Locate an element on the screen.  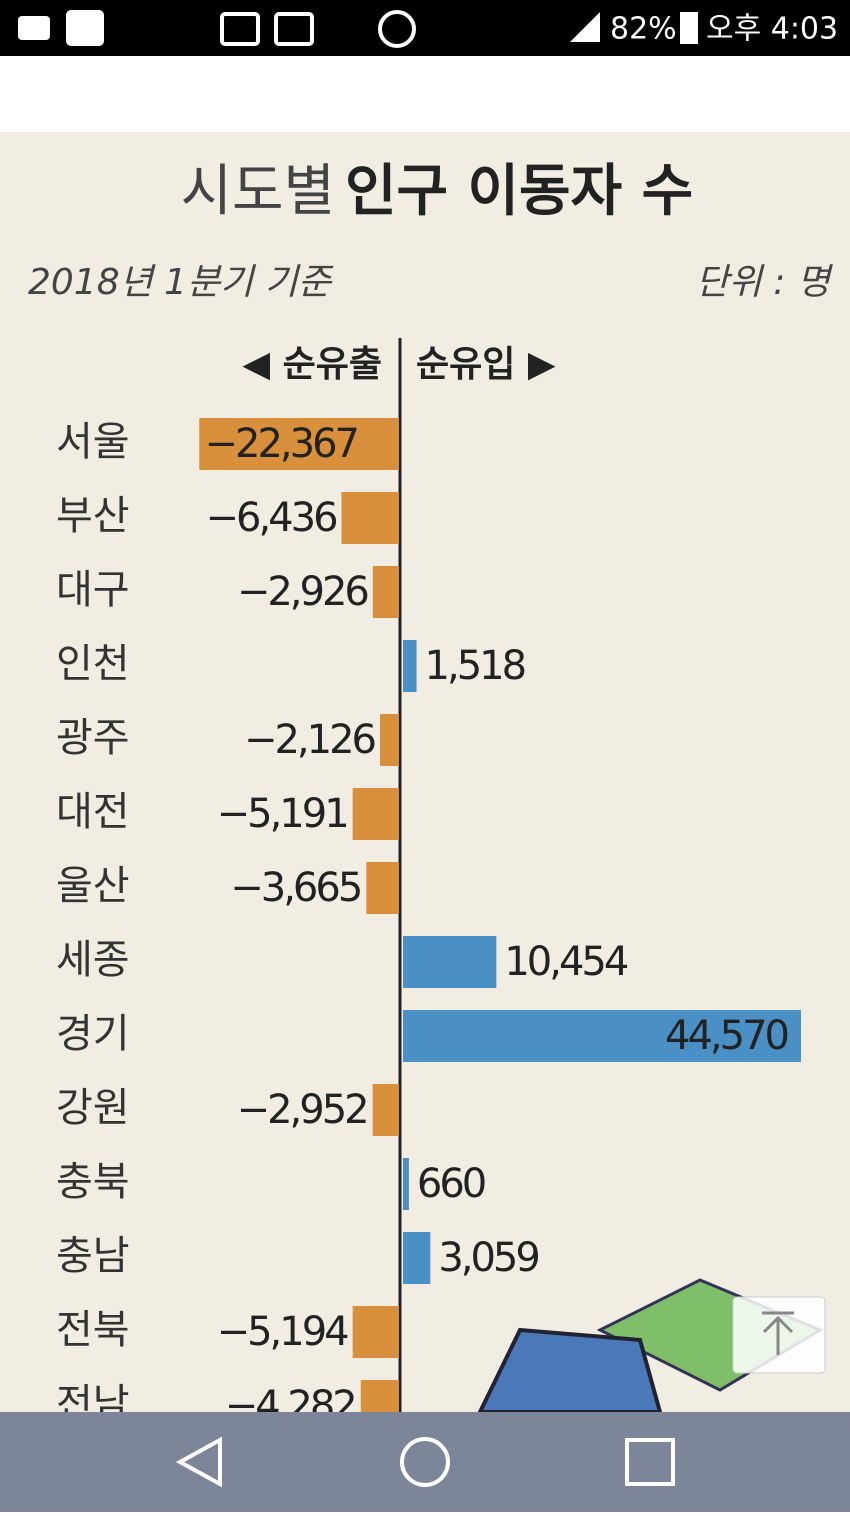
category-label: 울산 is located at coordinates (93, 886).